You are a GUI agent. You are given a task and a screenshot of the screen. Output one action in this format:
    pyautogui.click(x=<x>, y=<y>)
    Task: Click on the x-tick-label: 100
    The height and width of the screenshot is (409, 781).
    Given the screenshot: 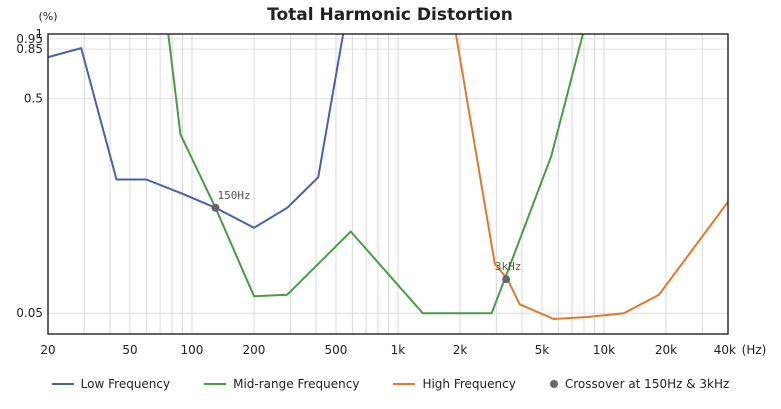 What is the action you would take?
    pyautogui.click(x=192, y=350)
    